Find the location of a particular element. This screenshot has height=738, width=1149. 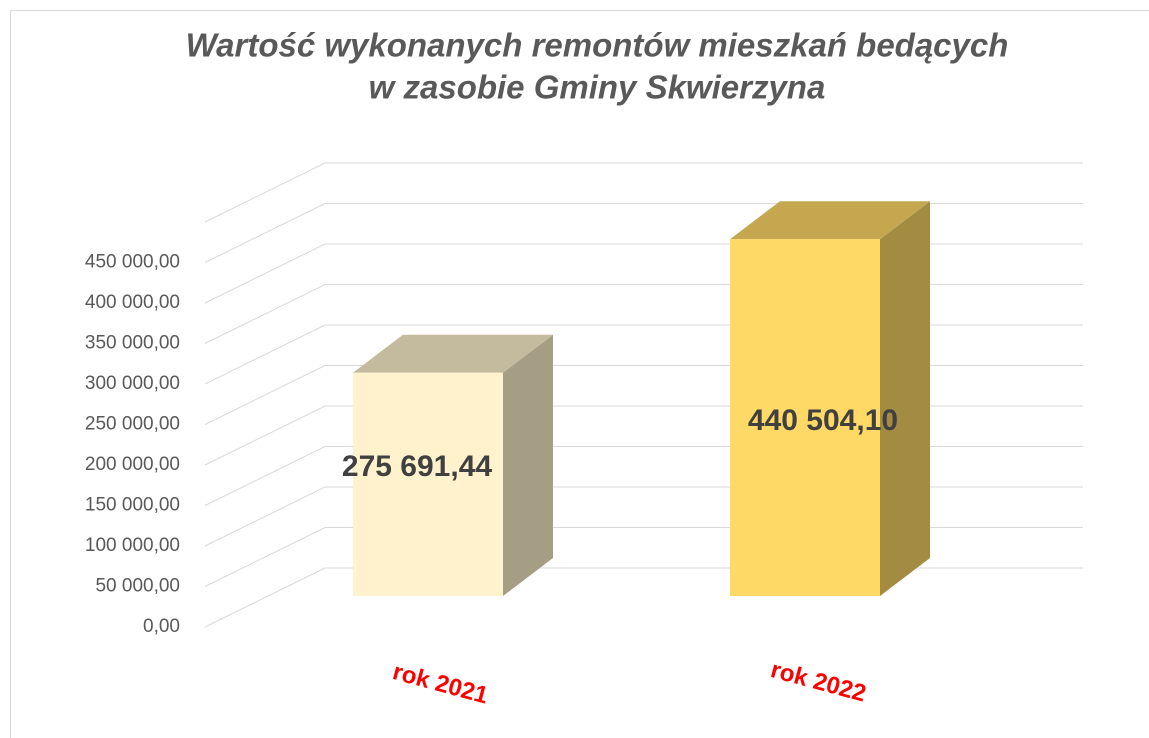

value-label: 440 504,10 is located at coordinates (823, 420).